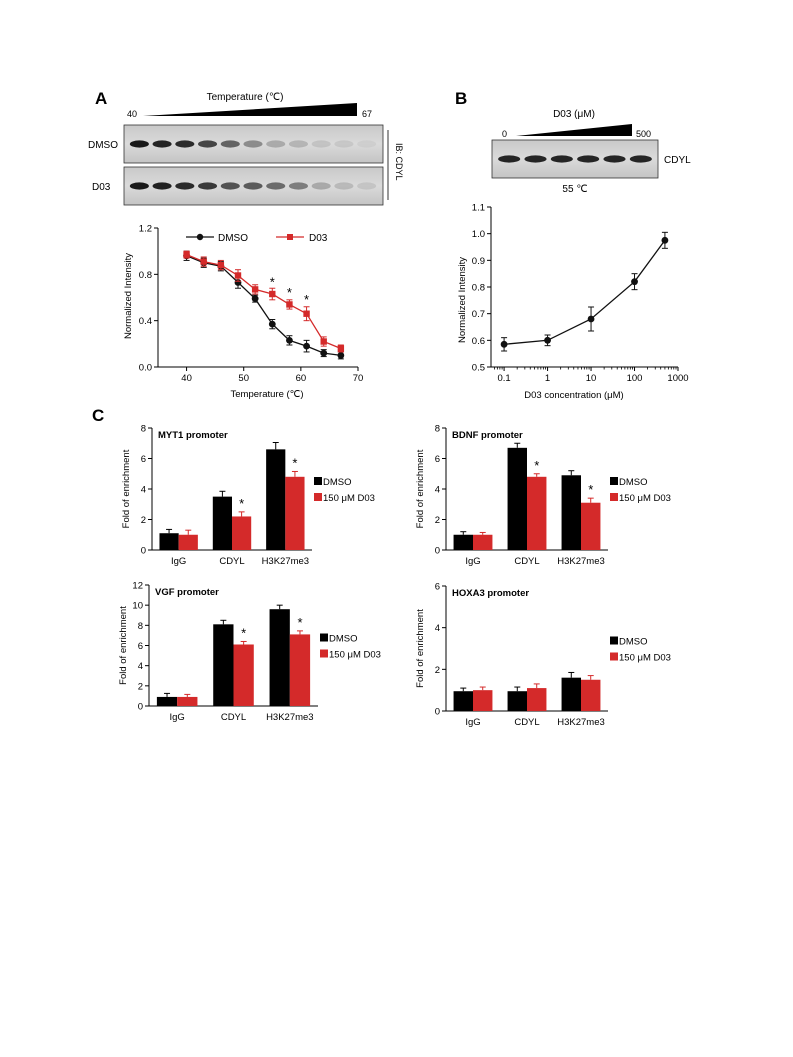 The width and height of the screenshot is (793, 1057). What do you see at coordinates (677, 378) in the screenshot?
I see `x-tick-label: 1000` at bounding box center [677, 378].